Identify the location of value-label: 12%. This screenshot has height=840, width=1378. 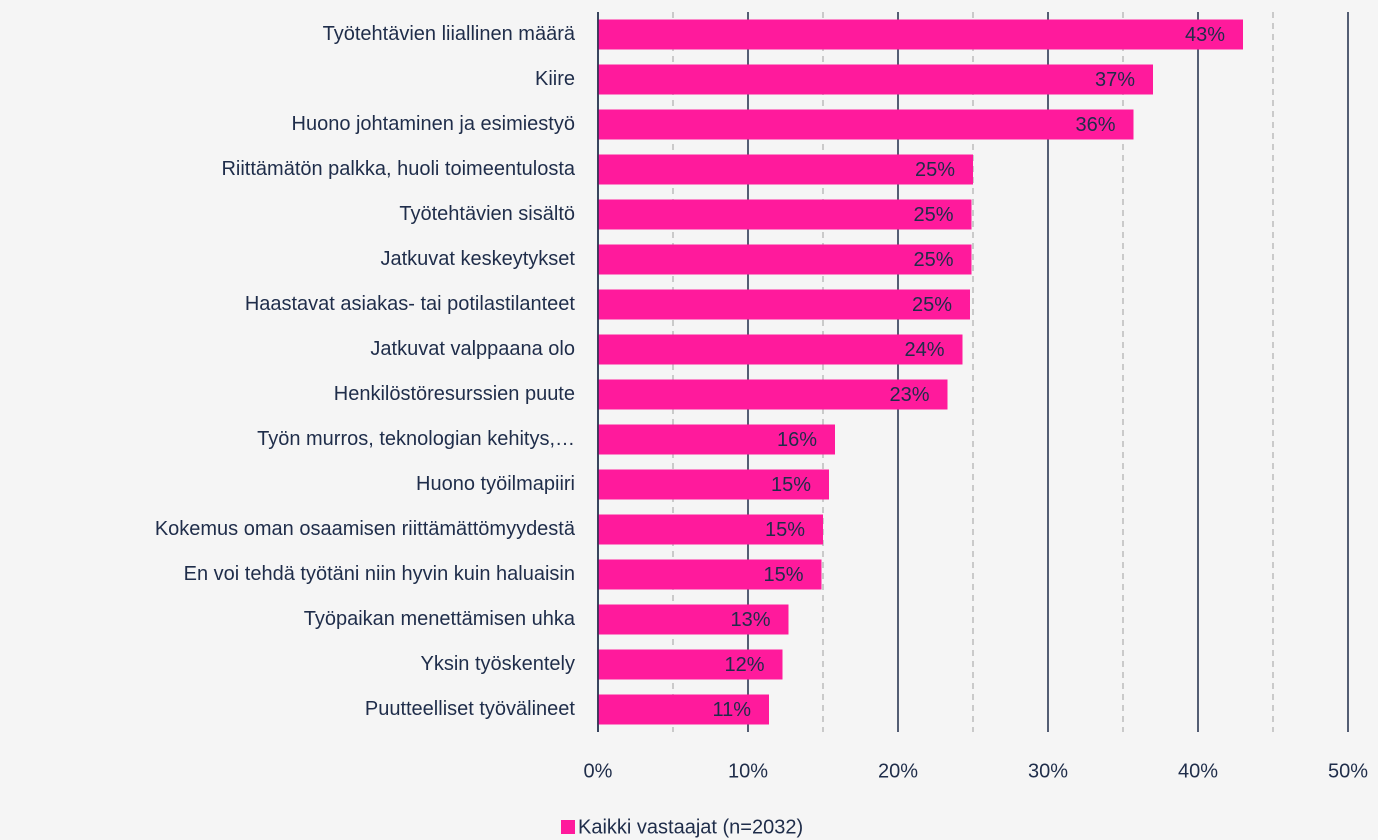
(744, 665).